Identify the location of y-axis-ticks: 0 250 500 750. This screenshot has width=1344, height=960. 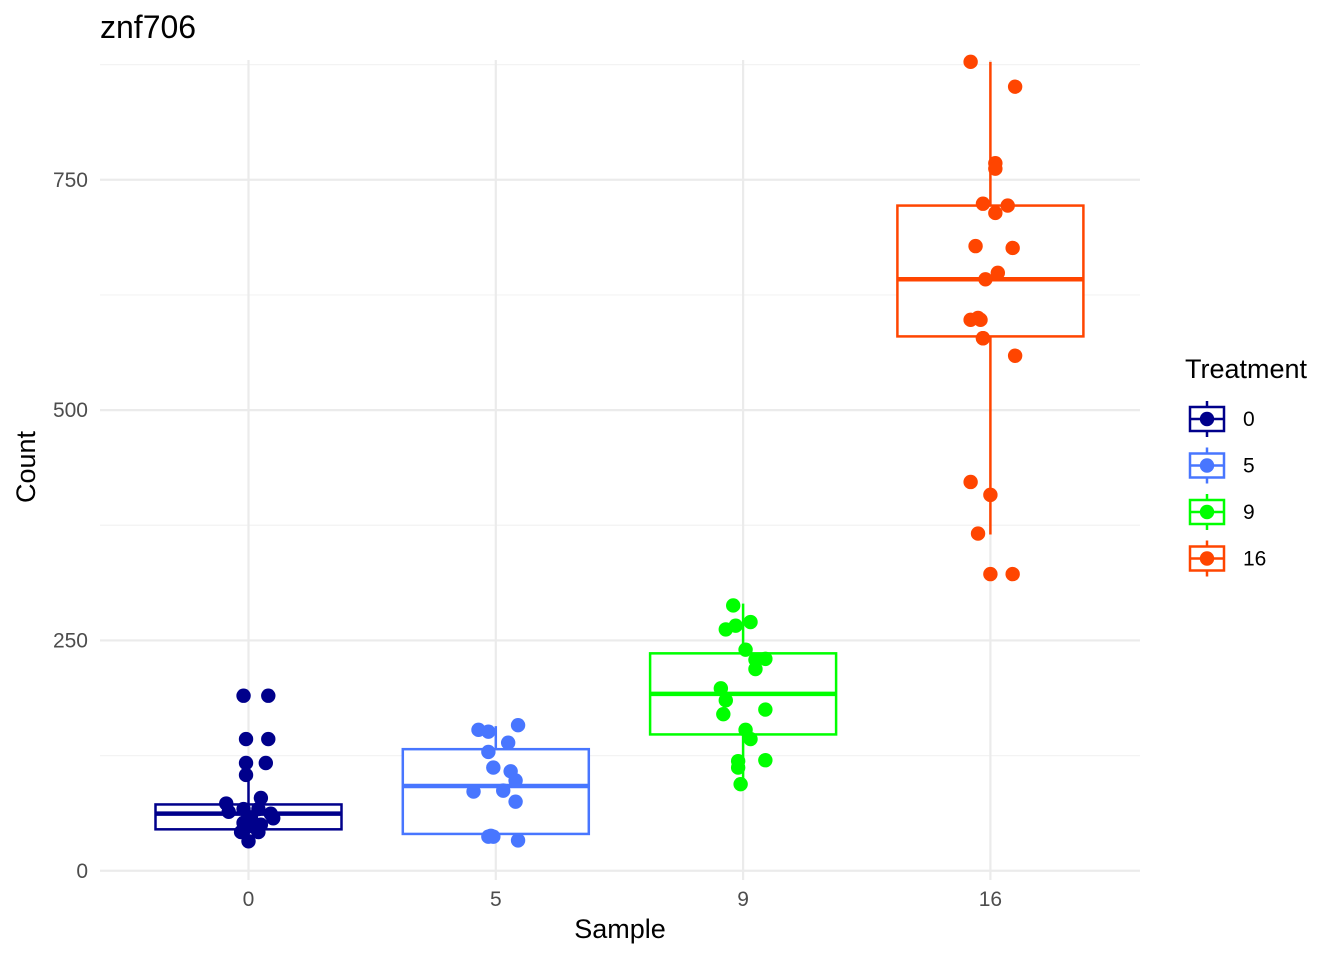
(70, 526).